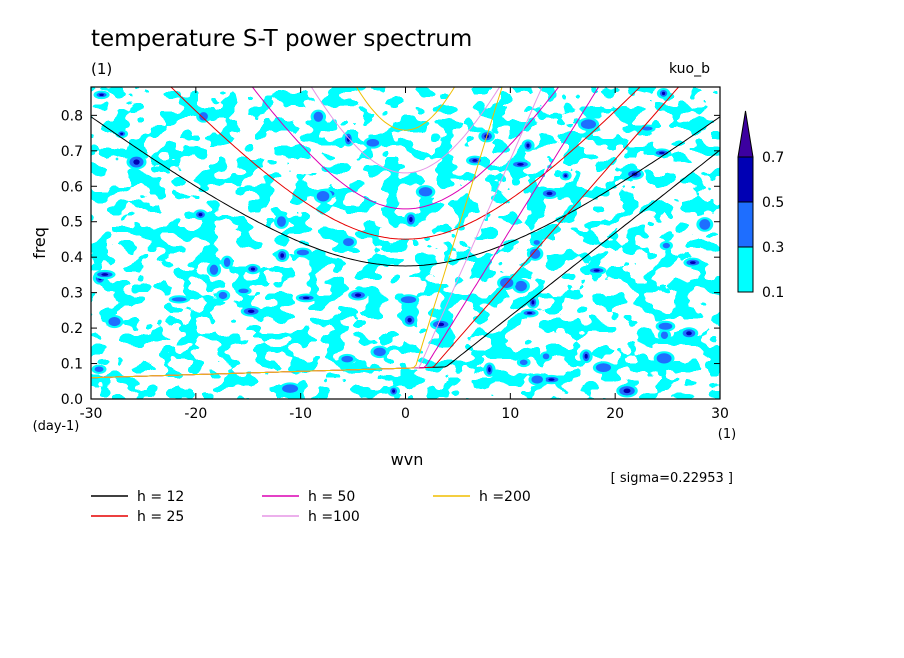 Image resolution: width=904 pixels, height=658 pixels. What do you see at coordinates (405, 414) in the screenshot?
I see `x-tick-label: 0` at bounding box center [405, 414].